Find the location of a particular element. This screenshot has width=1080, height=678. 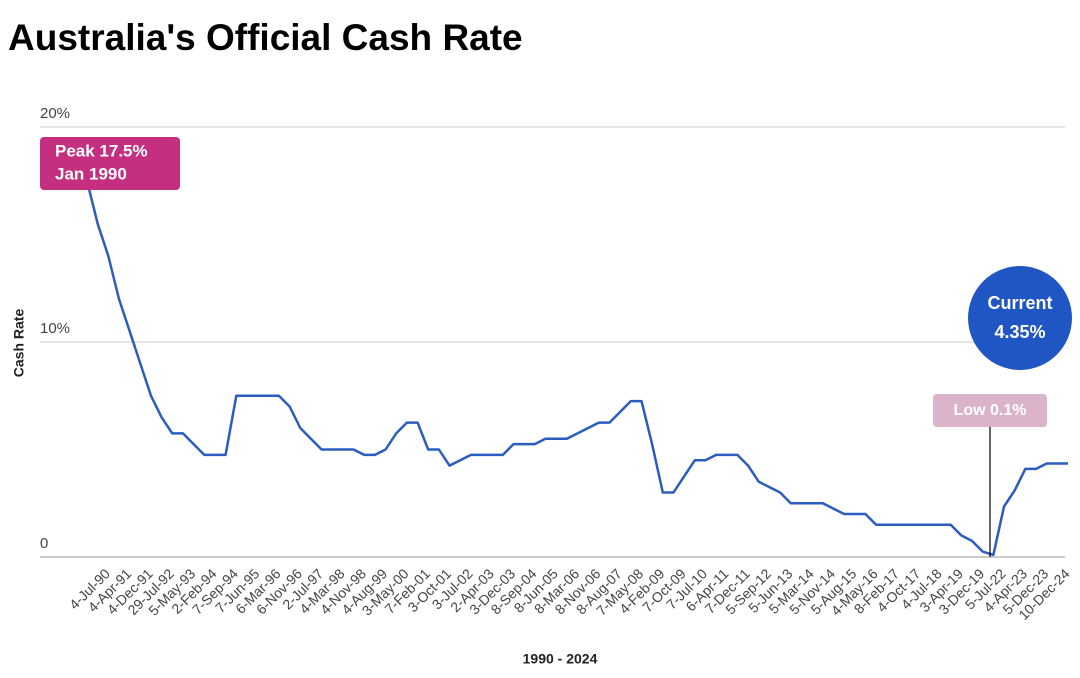

annotation-text: Current is located at coordinates (1019, 303).